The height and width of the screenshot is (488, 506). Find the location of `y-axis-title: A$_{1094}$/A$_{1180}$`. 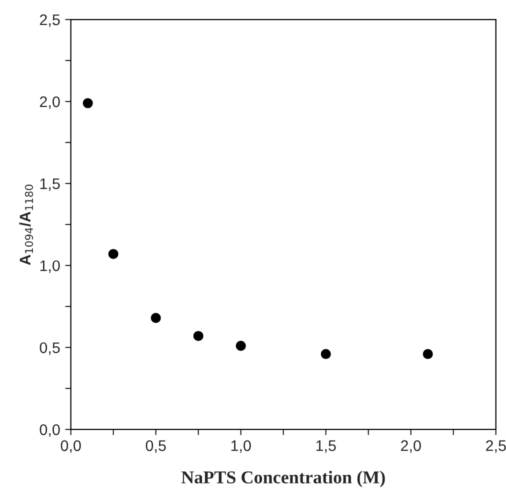

y-axis-title: A$_{1094}$/A$_{1180}$ is located at coordinates (26, 225).